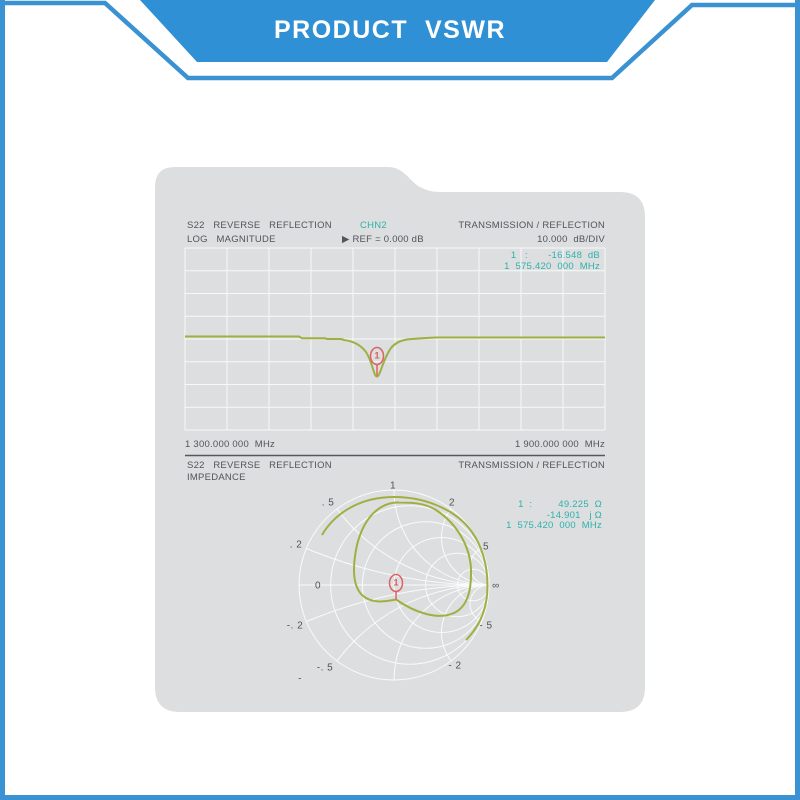 The image size is (800, 800). I want to click on smith-label-p2: . 2, so click(296, 545).